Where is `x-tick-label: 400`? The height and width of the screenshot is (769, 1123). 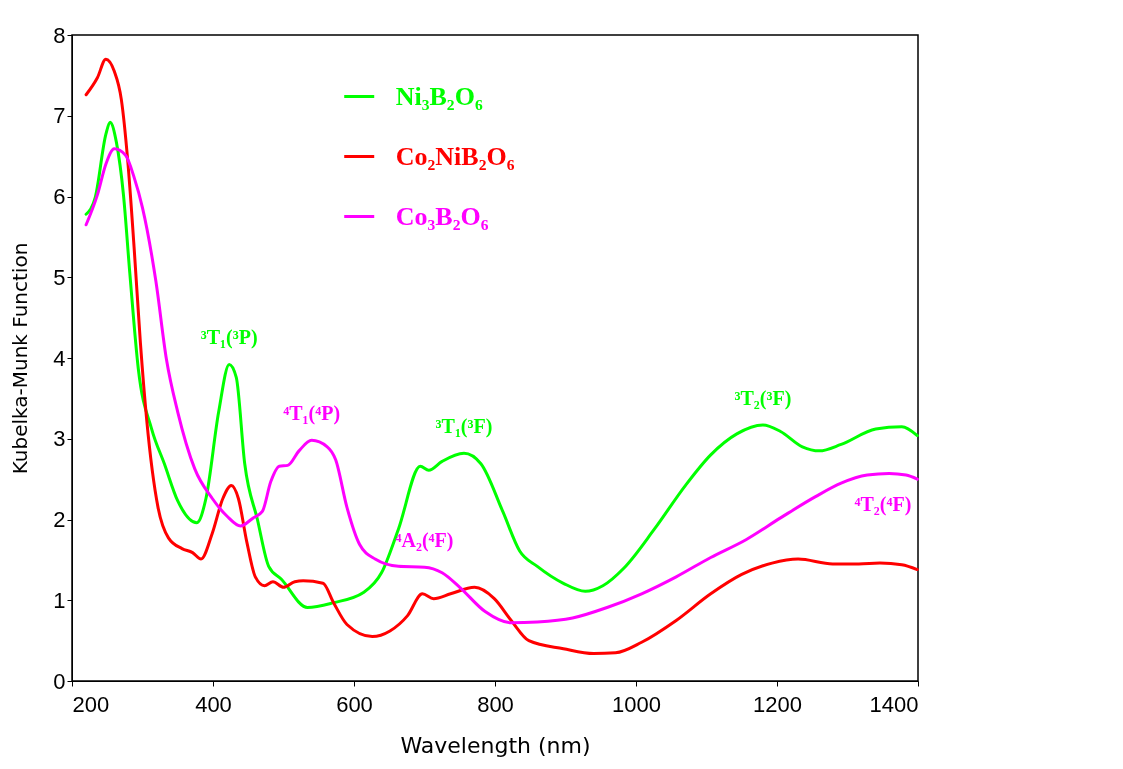
x-tick-label: 400 is located at coordinates (213, 704).